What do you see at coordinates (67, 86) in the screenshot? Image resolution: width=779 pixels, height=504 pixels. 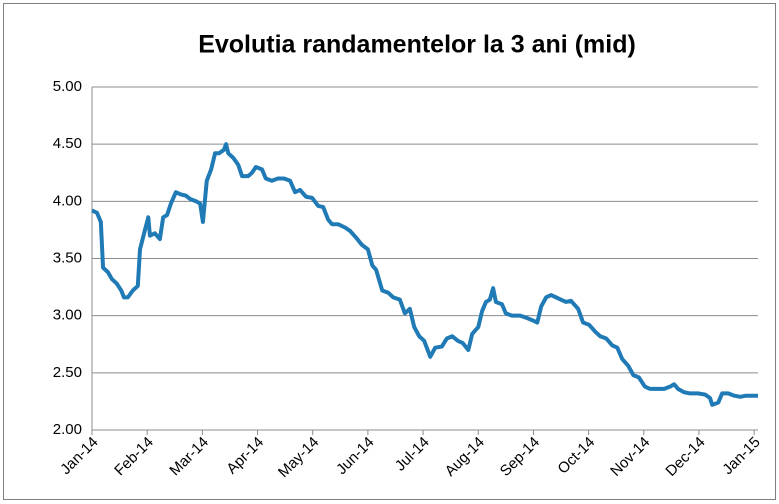 I see `y-tick-label: 5.00` at bounding box center [67, 86].